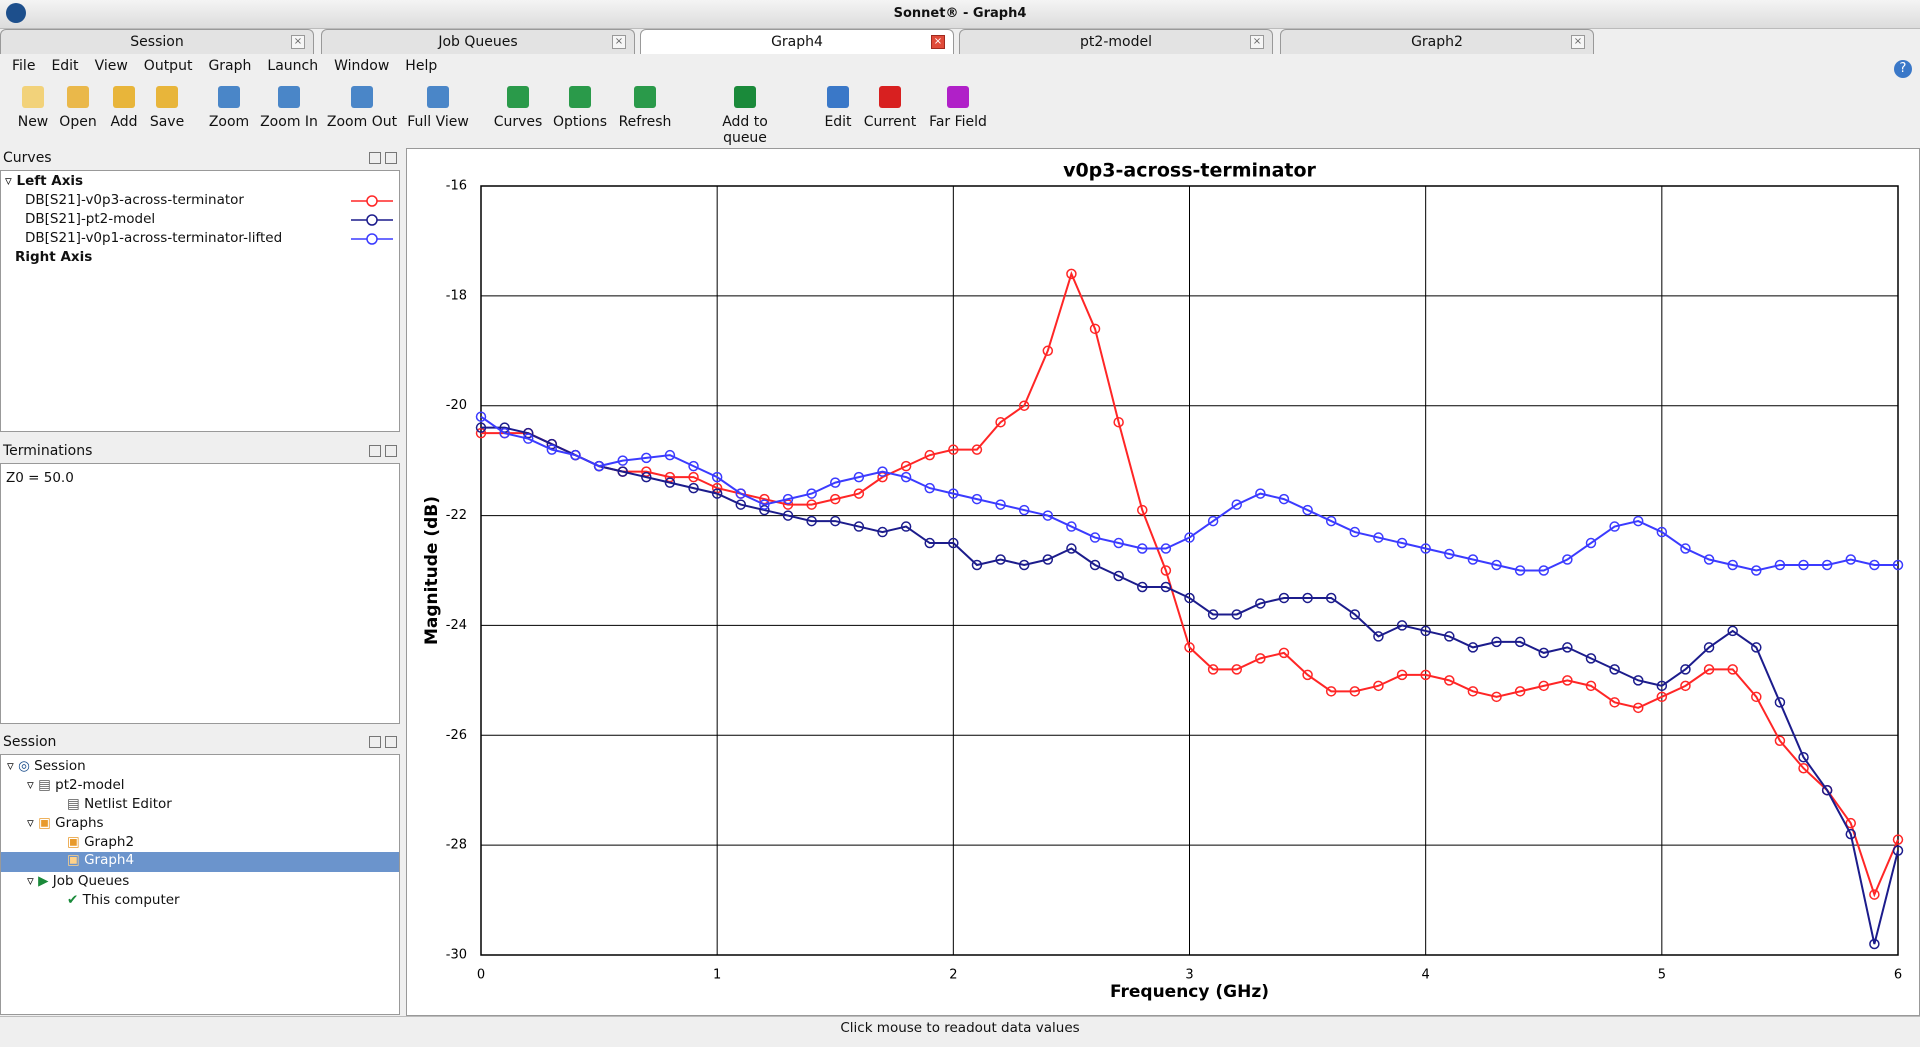 The width and height of the screenshot is (1920, 1047). What do you see at coordinates (154, 238) in the screenshot?
I see `legend-label: DB[S21]-v0p1-across-terminator-lifted` at bounding box center [154, 238].